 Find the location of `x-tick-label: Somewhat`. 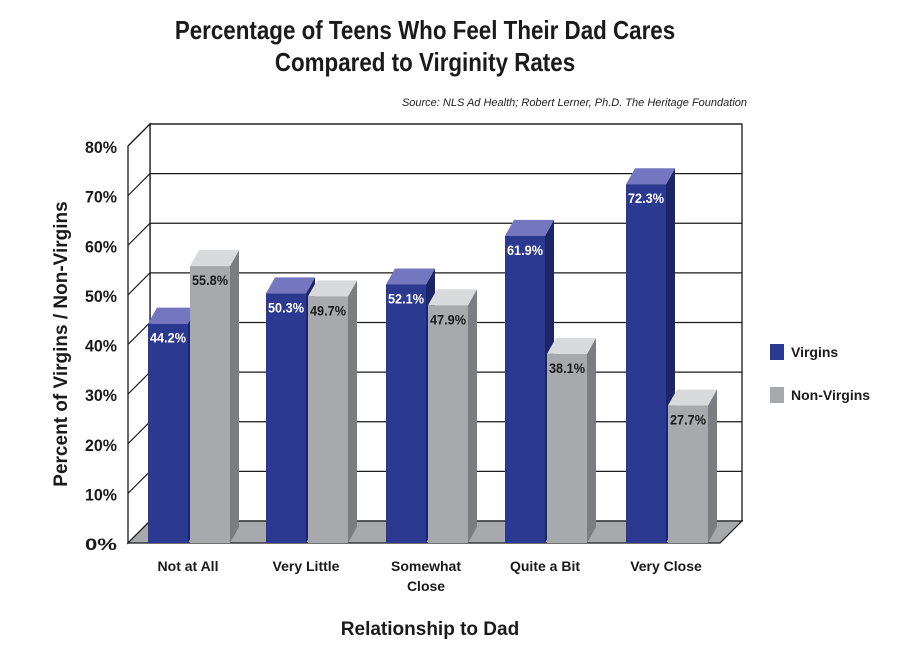

x-tick-label: Somewhat is located at coordinates (426, 566).